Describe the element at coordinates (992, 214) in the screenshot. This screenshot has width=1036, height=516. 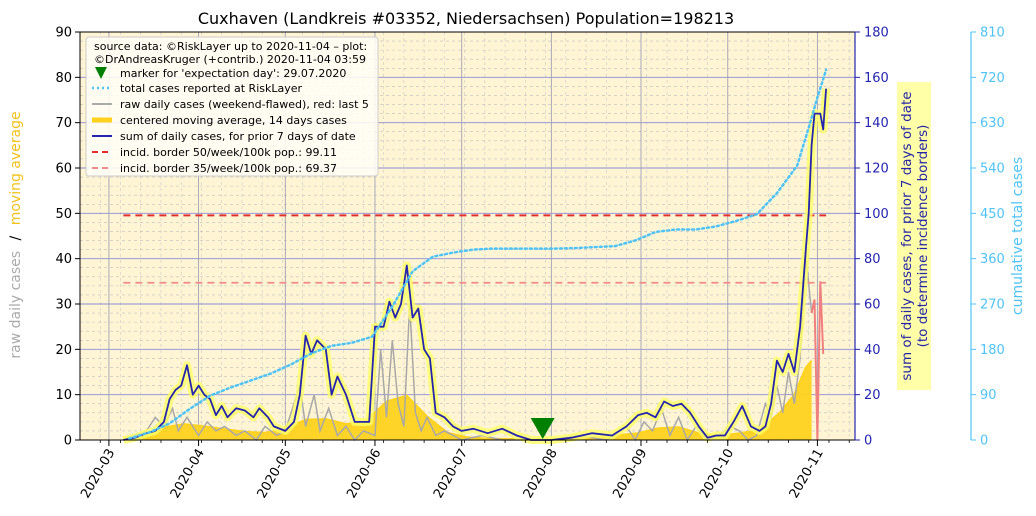
I see `y-right2-tick-label: 450` at that location.